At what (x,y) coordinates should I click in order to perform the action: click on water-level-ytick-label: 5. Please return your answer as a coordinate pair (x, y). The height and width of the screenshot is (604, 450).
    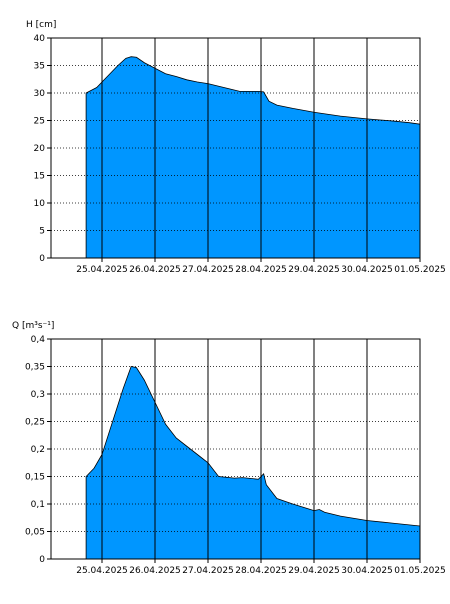
    Looking at the image, I should click on (42, 232).